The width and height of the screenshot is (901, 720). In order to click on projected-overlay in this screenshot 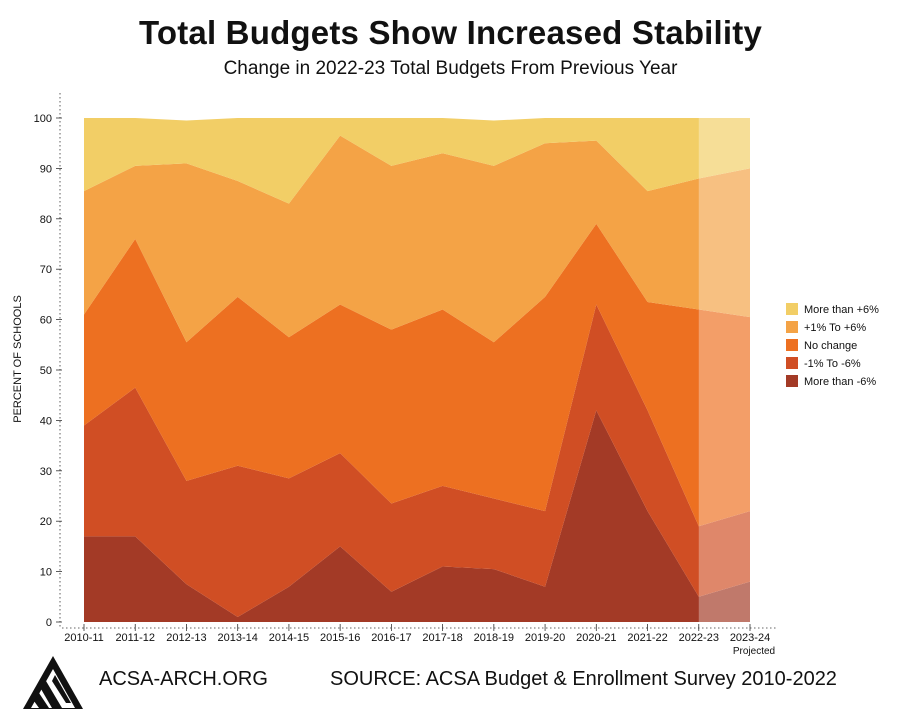, I will do `click(724, 369)`.